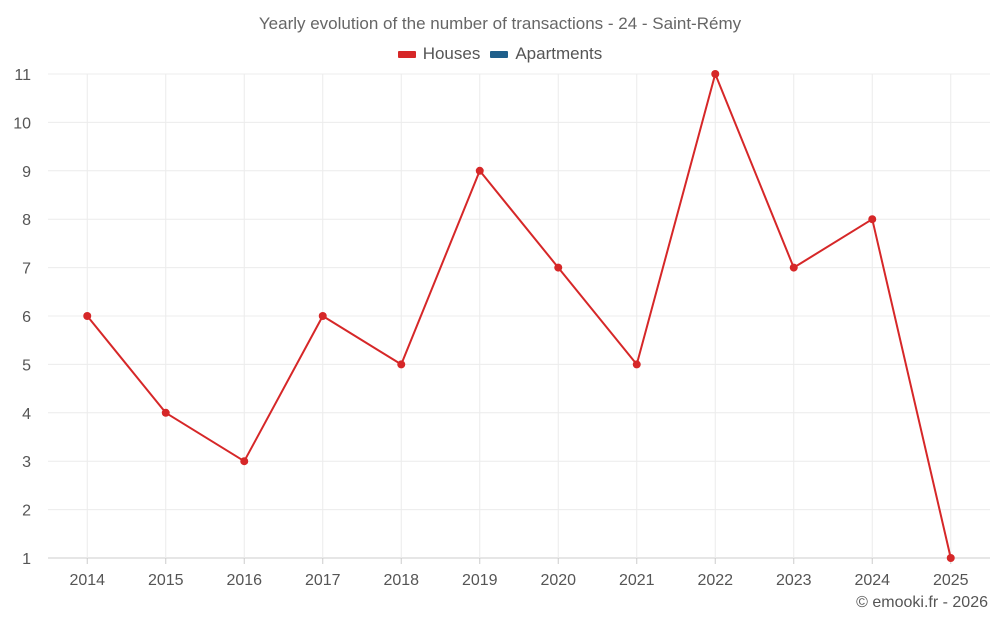  What do you see at coordinates (26, 365) in the screenshot?
I see `y-tick-label: 5` at bounding box center [26, 365].